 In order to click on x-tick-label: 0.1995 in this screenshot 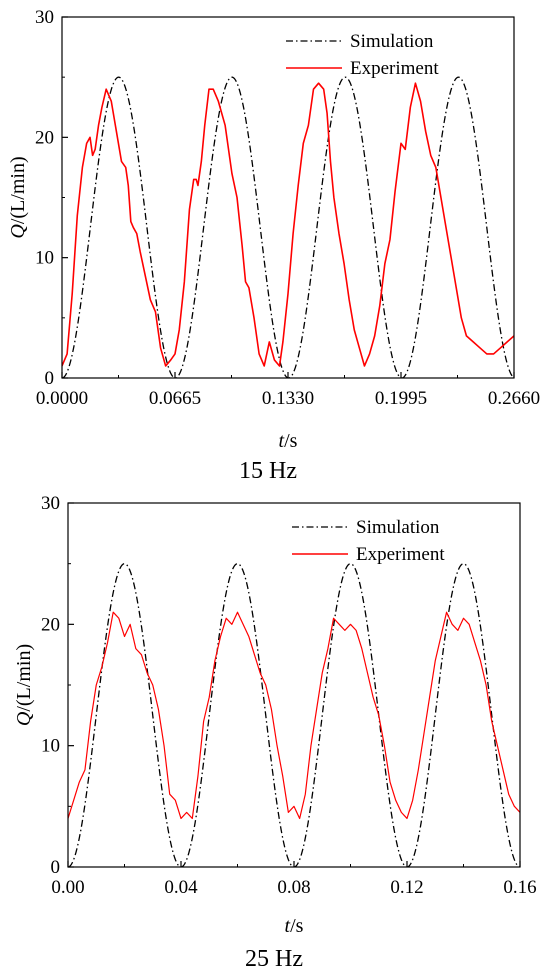, I will do `click(401, 398)`.